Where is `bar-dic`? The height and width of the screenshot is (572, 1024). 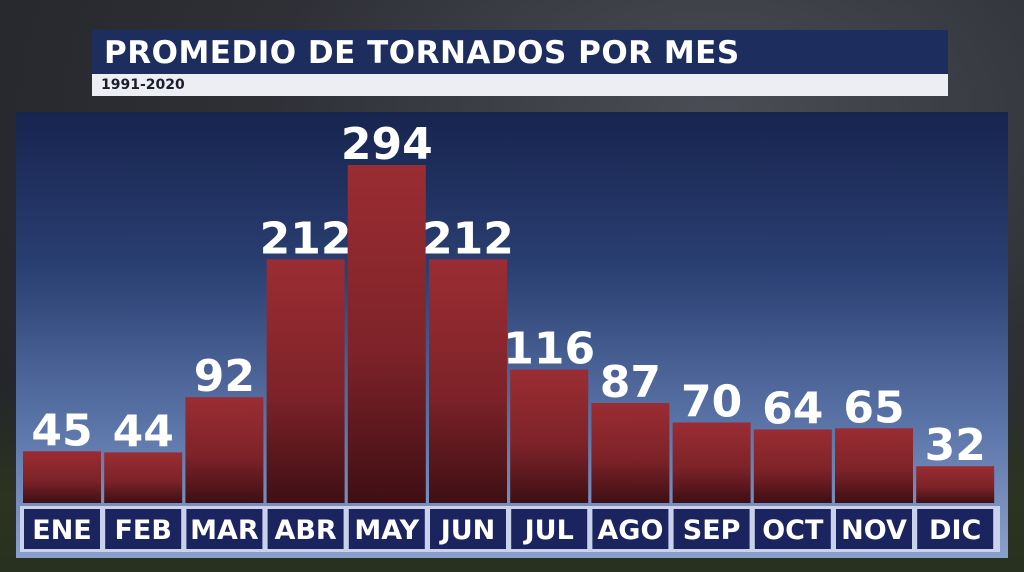 bar-dic is located at coordinates (955, 484).